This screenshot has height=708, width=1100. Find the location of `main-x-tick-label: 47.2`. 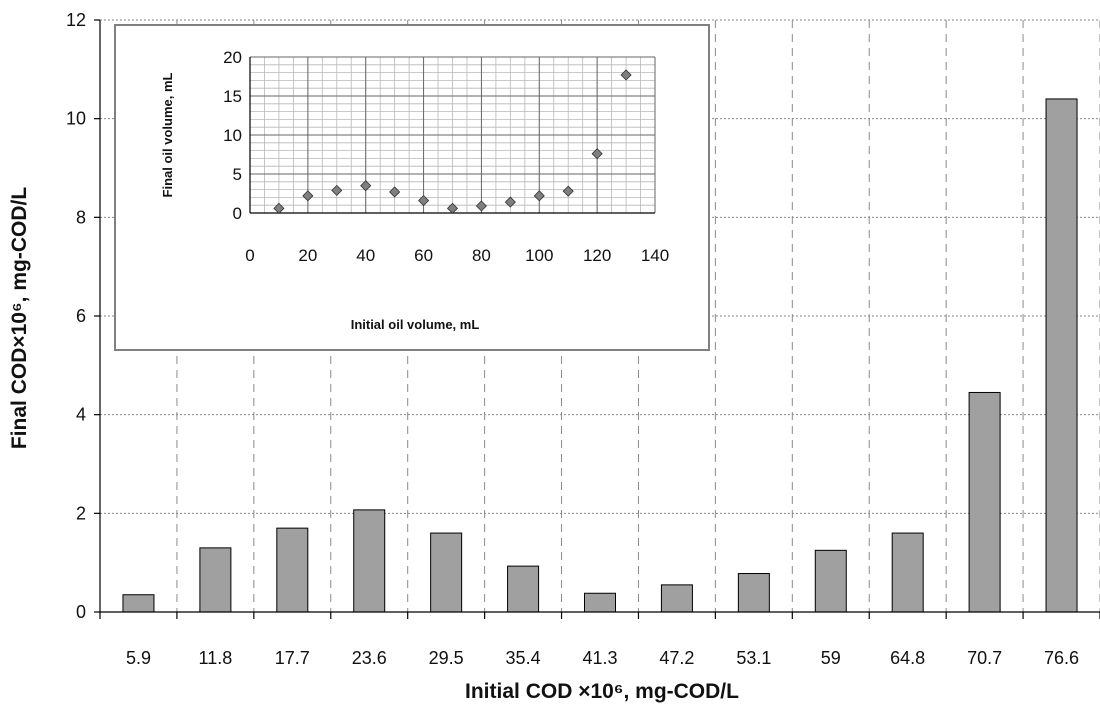

main-x-tick-label: 47.2 is located at coordinates (676, 658).